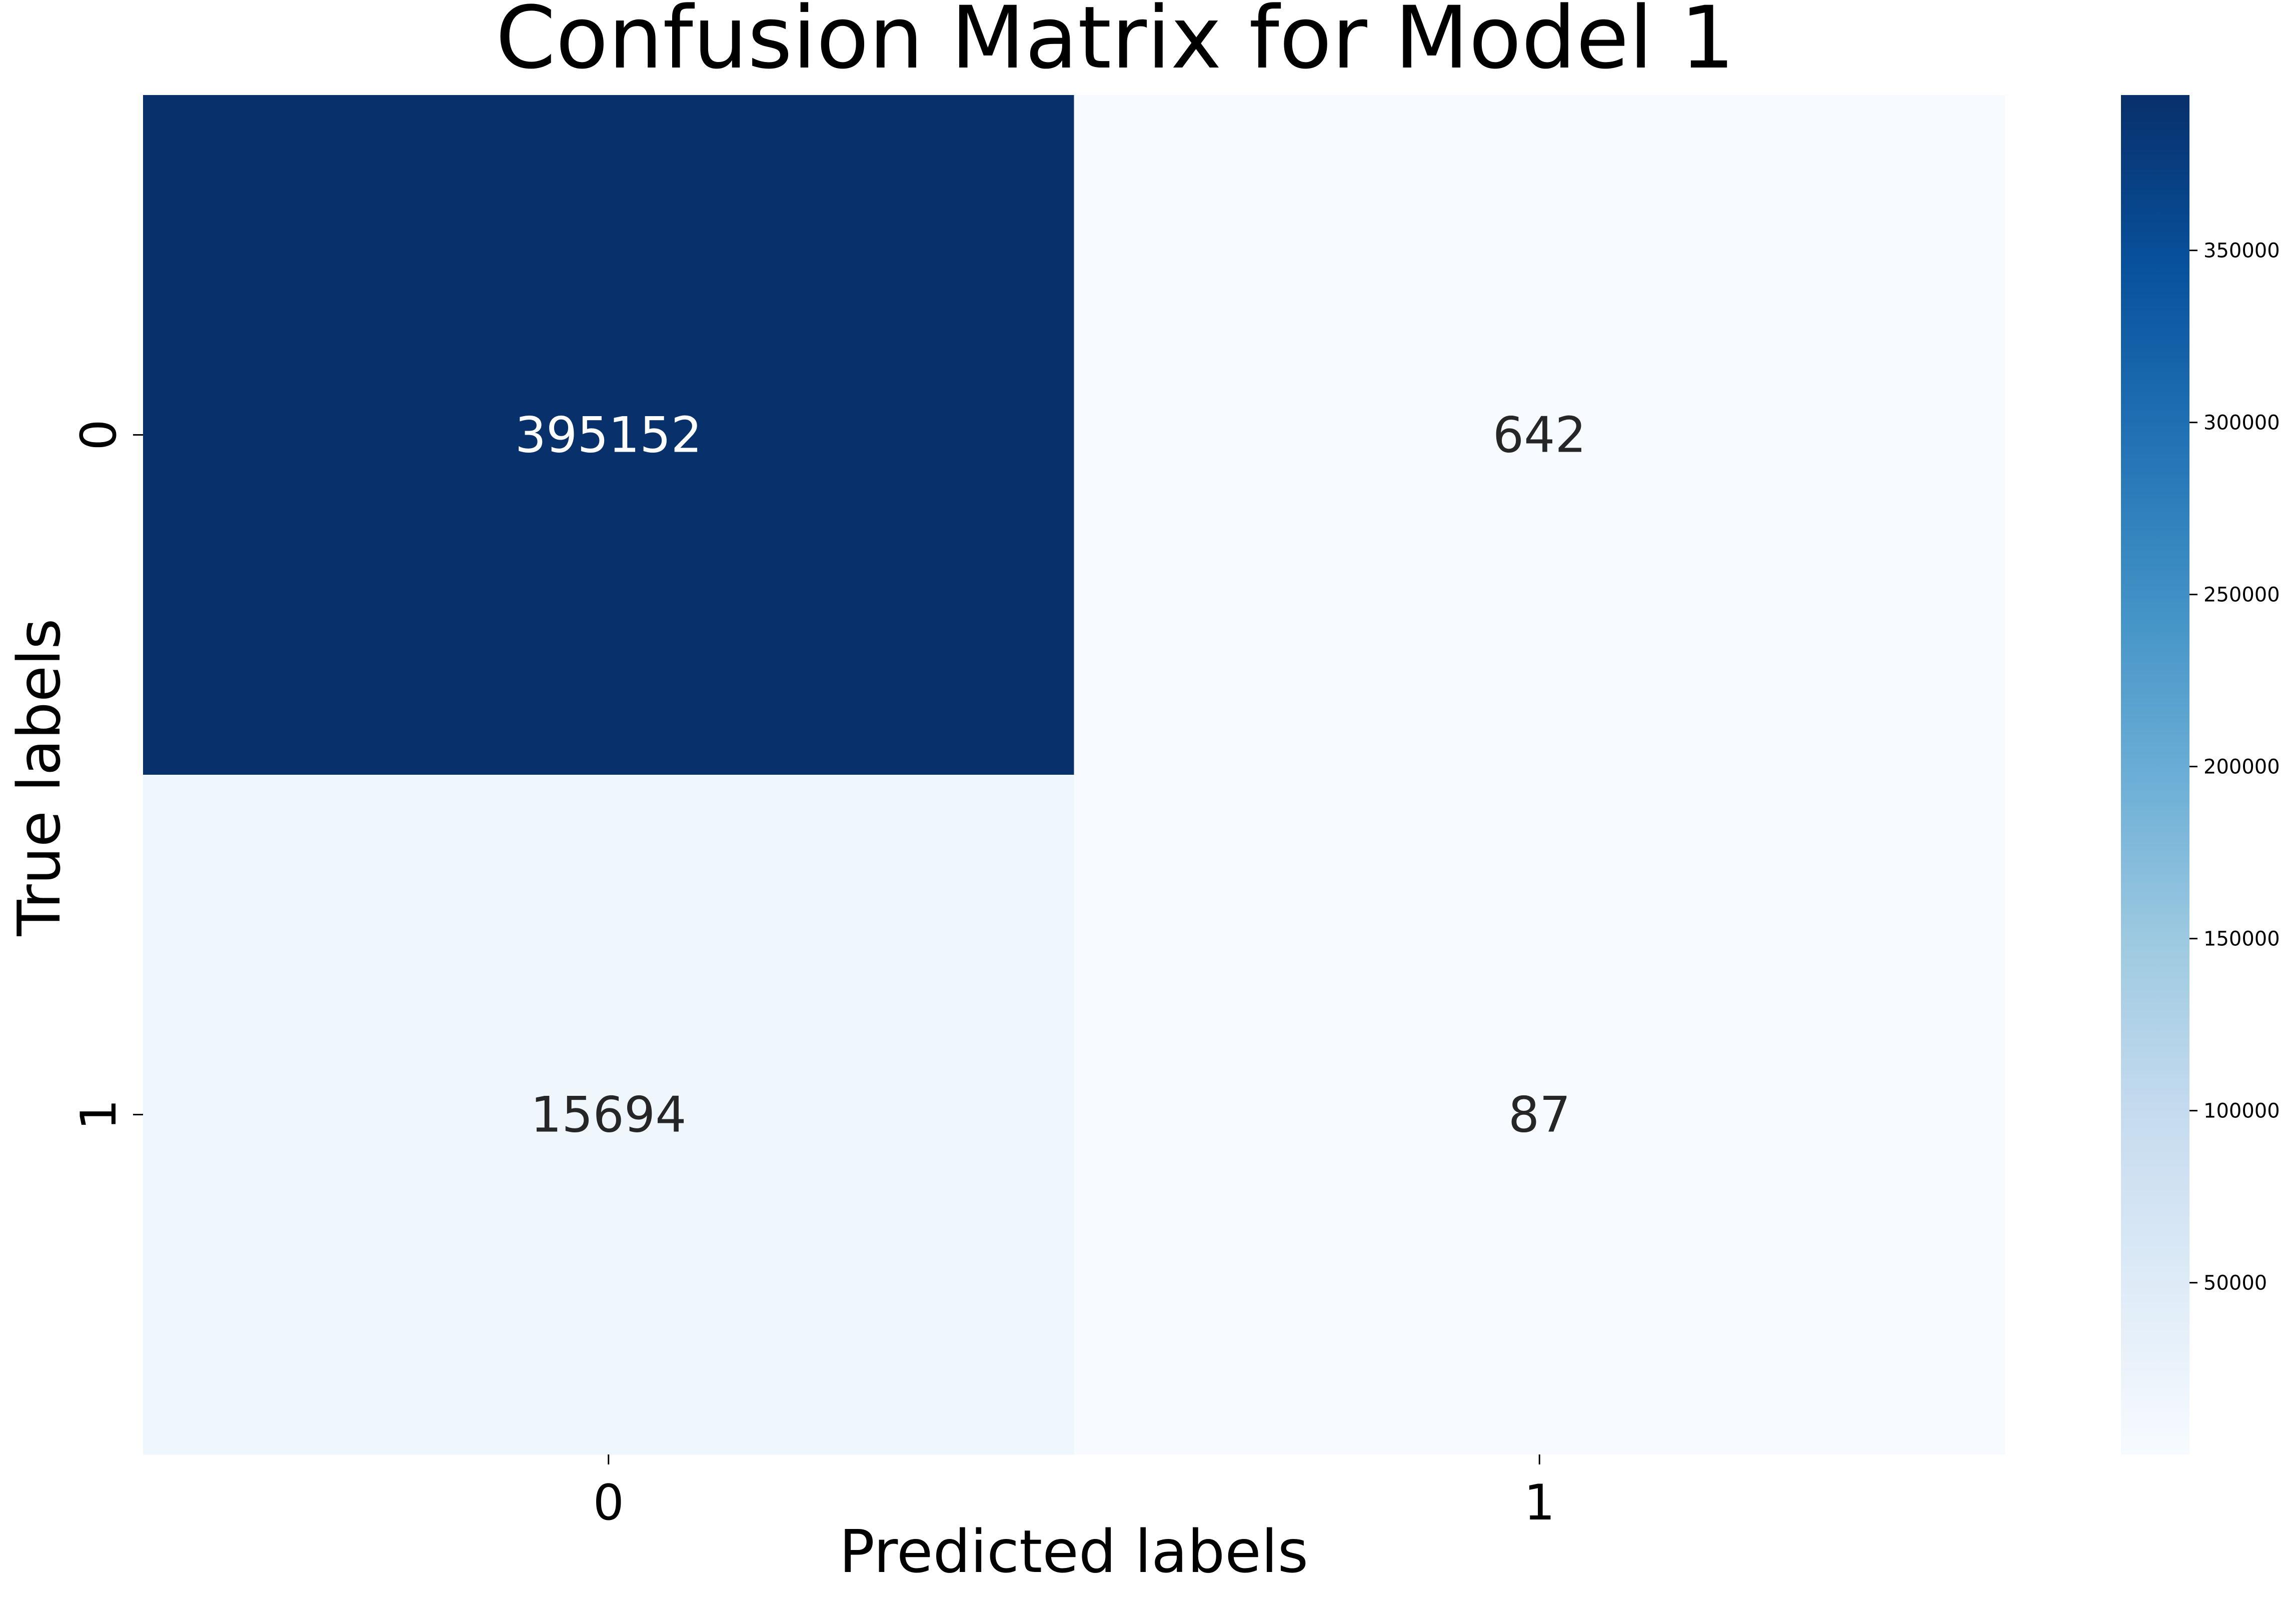 The height and width of the screenshot is (1597, 2296). I want to click on cell-value-label: 87, so click(1539, 1115).